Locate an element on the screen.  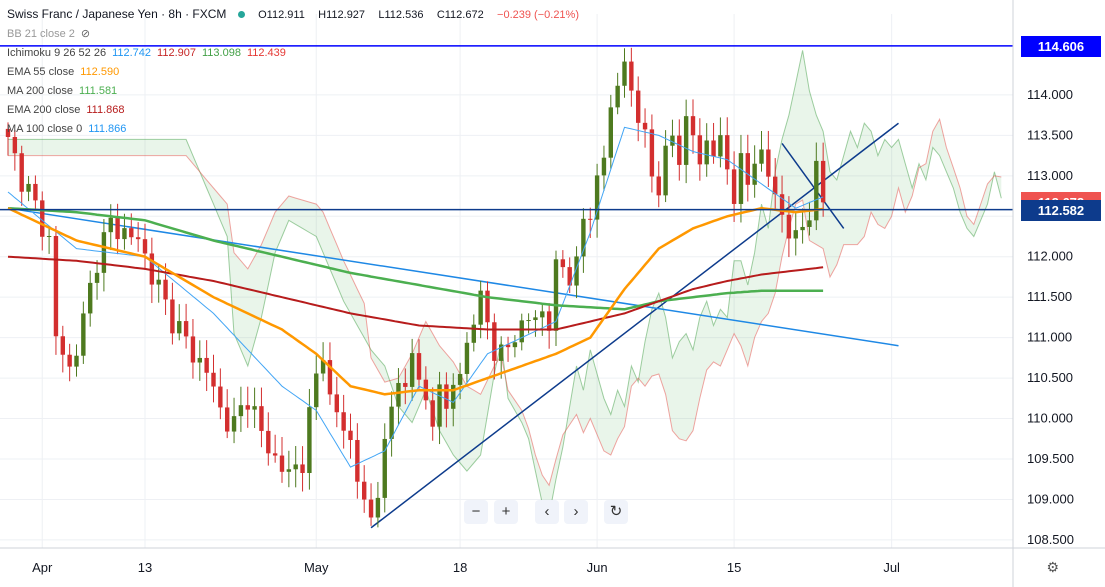
zoom-out-button: − is located at coordinates (476, 512).